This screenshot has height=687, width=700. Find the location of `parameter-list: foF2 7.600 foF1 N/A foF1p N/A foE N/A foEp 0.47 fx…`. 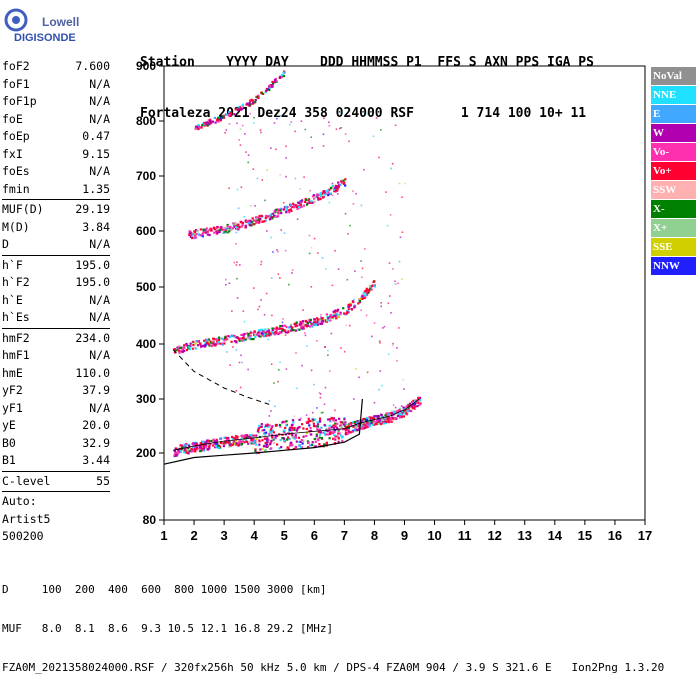

parameter-list: foF2 7.600 foF1 N/A foF1p N/A foE N/A foEp 0.47 fx… is located at coordinates (56, 302).